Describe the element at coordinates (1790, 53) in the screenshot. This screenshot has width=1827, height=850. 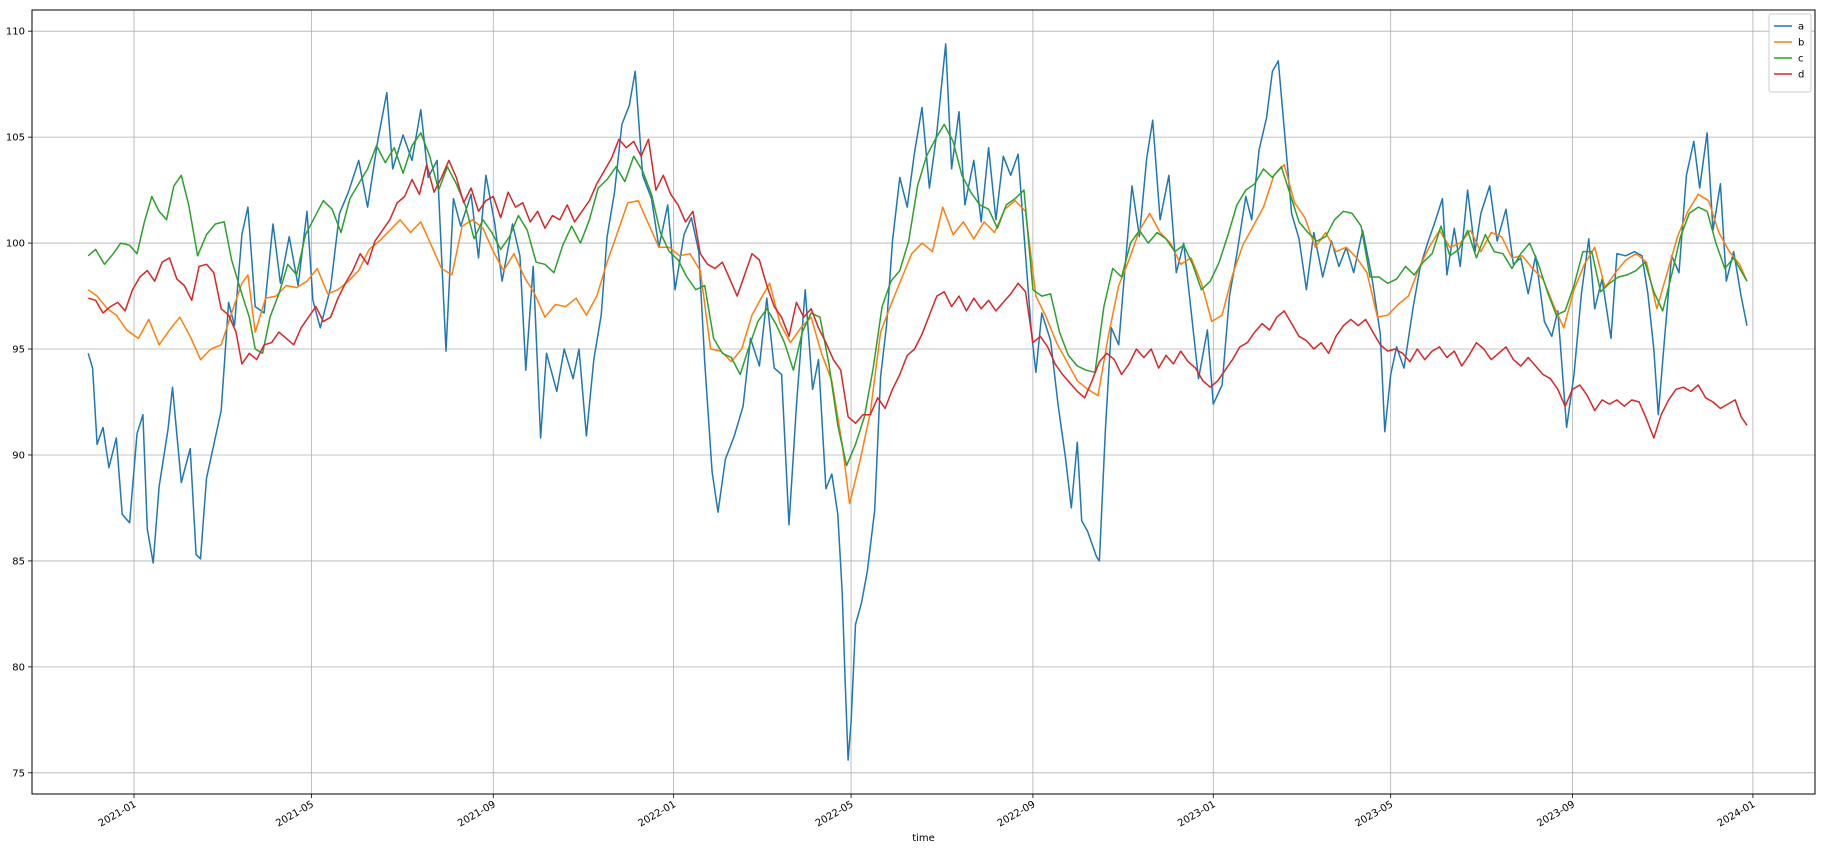
I see `legend-box` at that location.